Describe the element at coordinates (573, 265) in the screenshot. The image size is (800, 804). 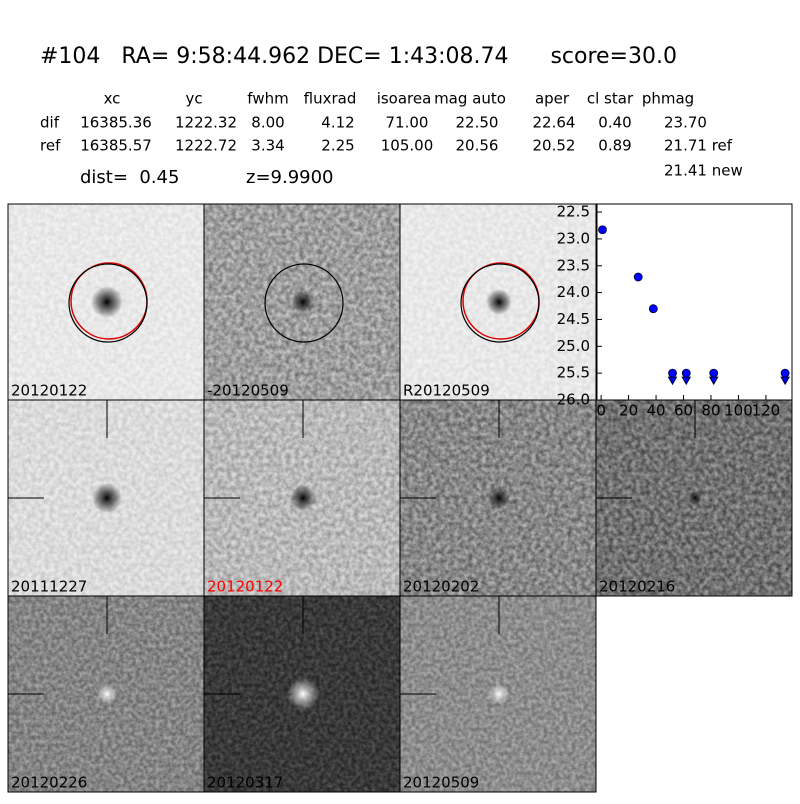
I see `y-tick-label: 23.5` at that location.